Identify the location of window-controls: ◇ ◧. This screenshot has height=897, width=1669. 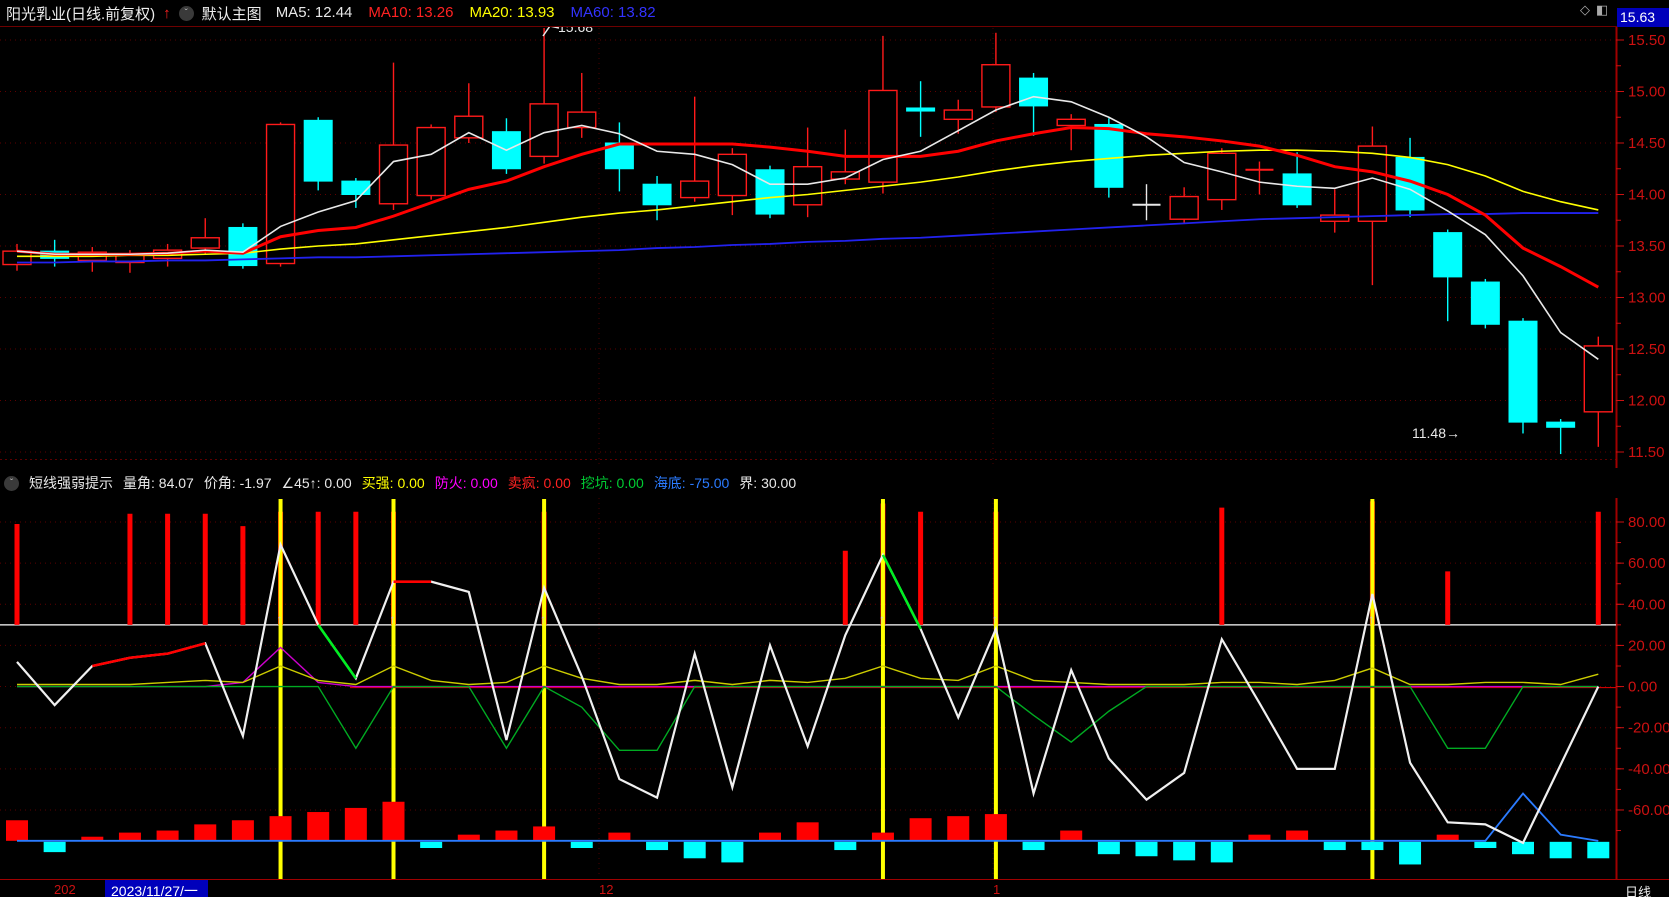
(1594, 10).